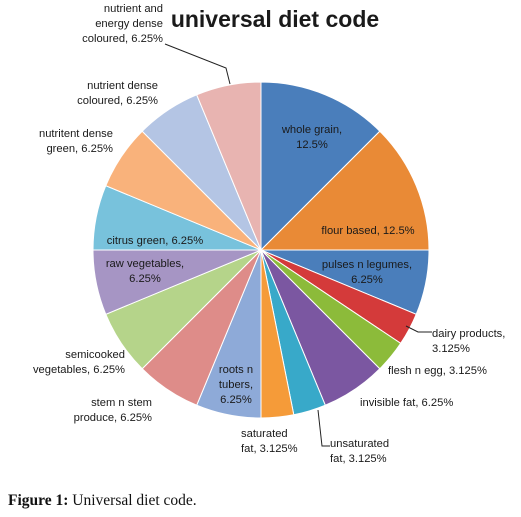 This screenshot has width=521, height=517. Describe the element at coordinates (155, 241) in the screenshot. I see `slice-label-citrus-green: citrus green, 6.25%` at that location.